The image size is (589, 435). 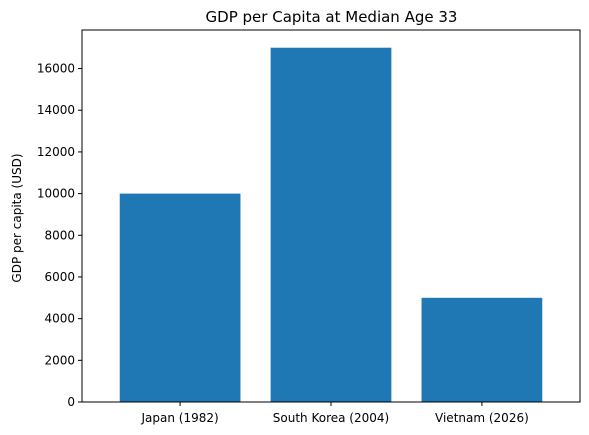 What do you see at coordinates (331, 418) in the screenshot?
I see `x-tick-label-1: South Korea (2004)` at bounding box center [331, 418].